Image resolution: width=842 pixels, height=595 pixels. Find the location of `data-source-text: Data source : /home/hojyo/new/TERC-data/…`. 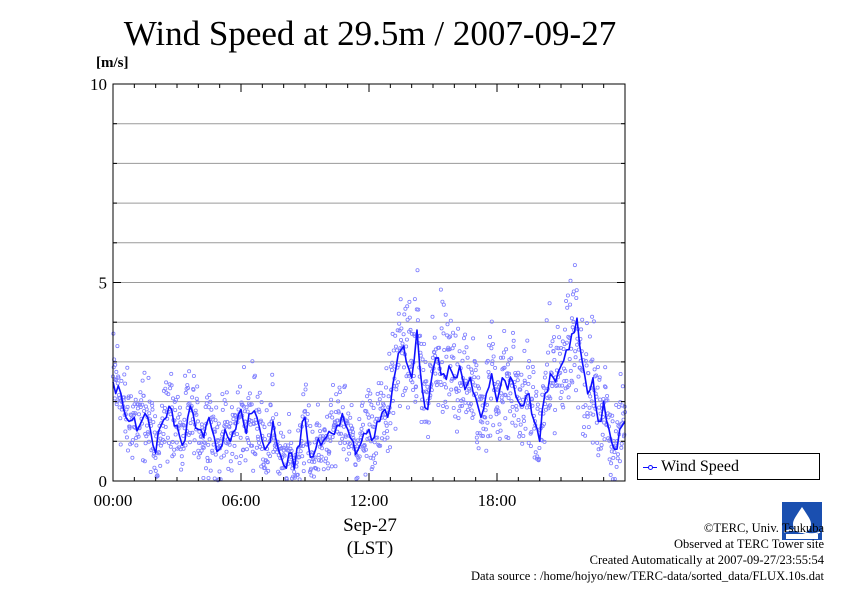

data-source-text: Data source : /home/hojyo/new/TERC-data/… is located at coordinates (647, 576).